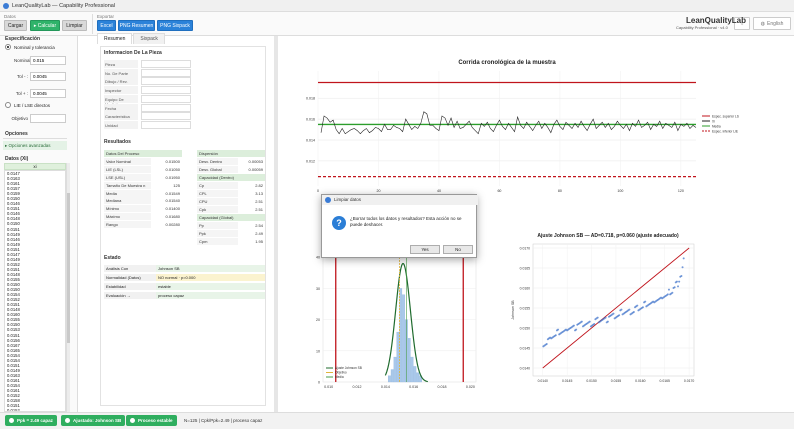 This screenshot has height=429, width=794. Describe the element at coordinates (97, 420) in the screenshot. I see `fit-label: Ajustado: Johnson SB` at that location.